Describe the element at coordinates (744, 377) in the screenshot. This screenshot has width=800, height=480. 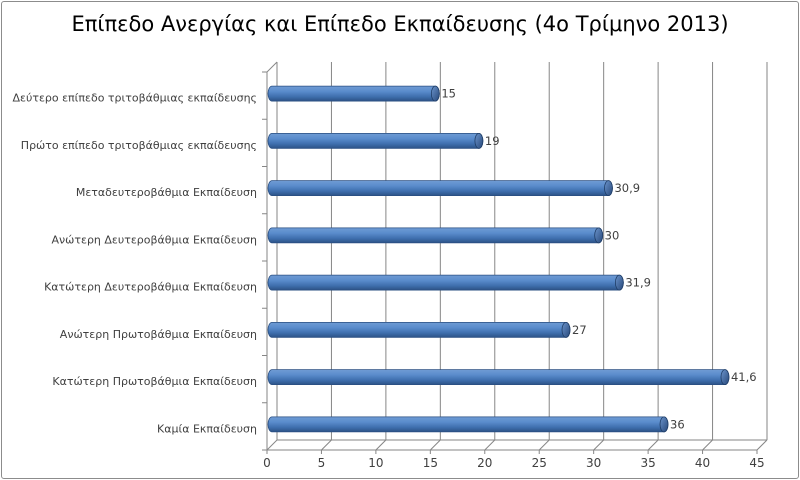
I see `data-label: 41,6` at that location.